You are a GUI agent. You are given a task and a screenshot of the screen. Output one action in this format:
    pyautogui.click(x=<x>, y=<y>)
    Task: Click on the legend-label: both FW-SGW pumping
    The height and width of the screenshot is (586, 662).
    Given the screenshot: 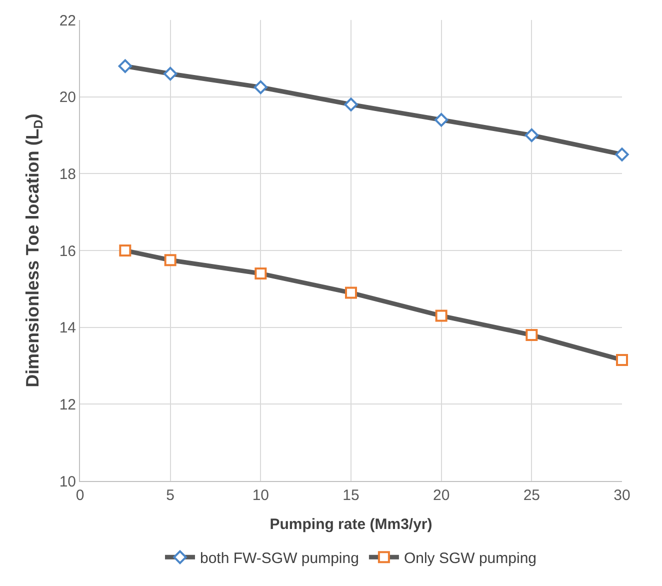 What is the action you would take?
    pyautogui.click(x=279, y=559)
    